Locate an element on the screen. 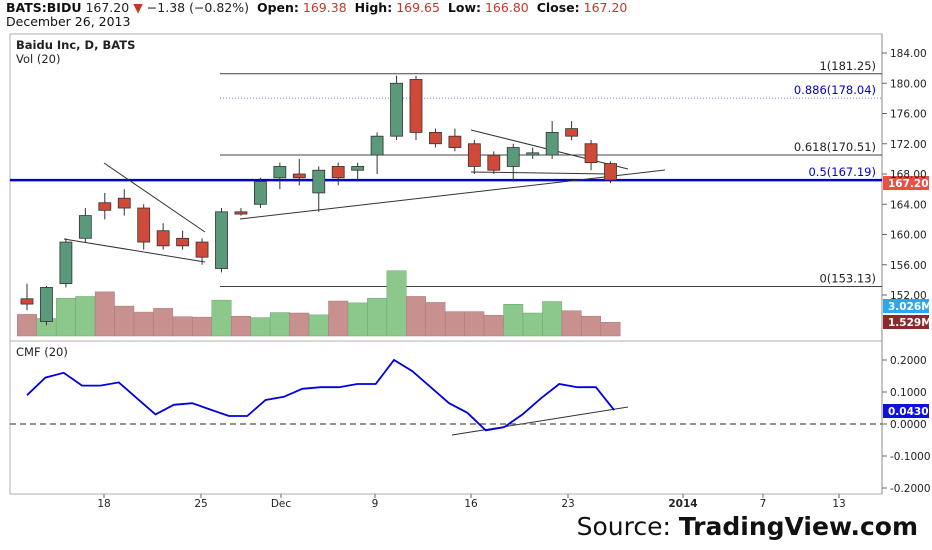 The height and width of the screenshot is (550, 932). fib-label: 0.5(167.19) is located at coordinates (842, 172).